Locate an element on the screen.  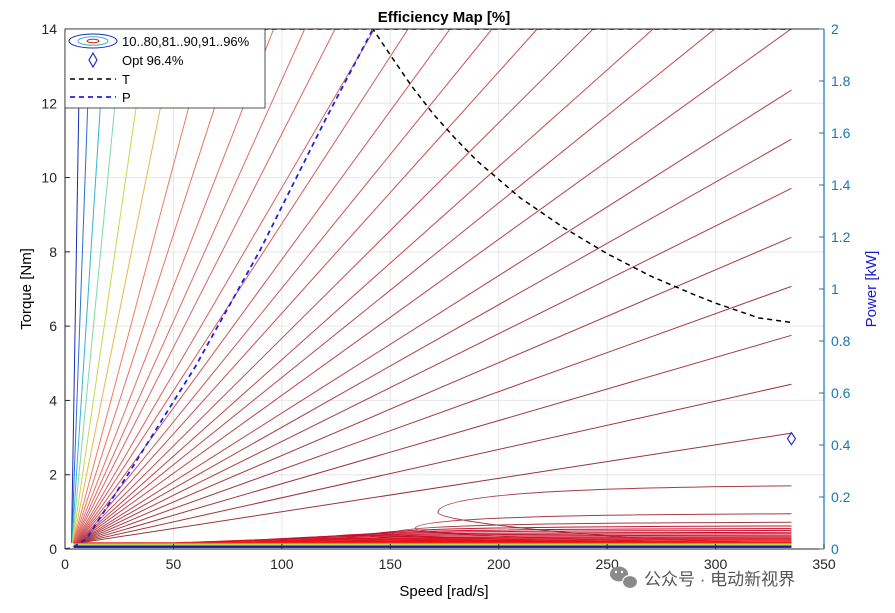
legend: 10..80,81..90,91..96% Opt 96.4% T P is located at coordinates (165, 68).